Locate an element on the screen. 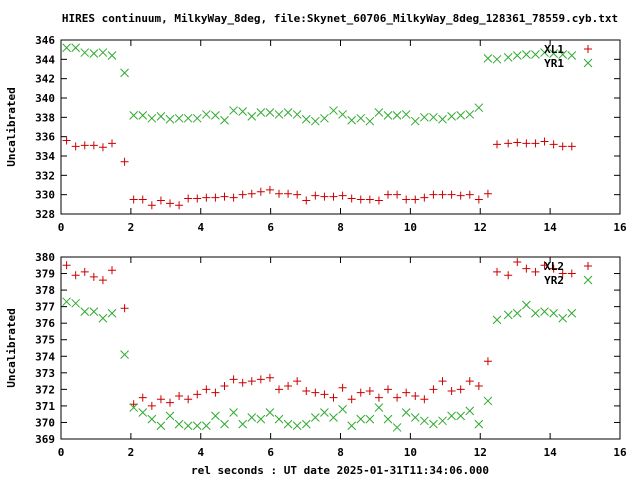  x-tick-label: 12 is located at coordinates (480, 227).